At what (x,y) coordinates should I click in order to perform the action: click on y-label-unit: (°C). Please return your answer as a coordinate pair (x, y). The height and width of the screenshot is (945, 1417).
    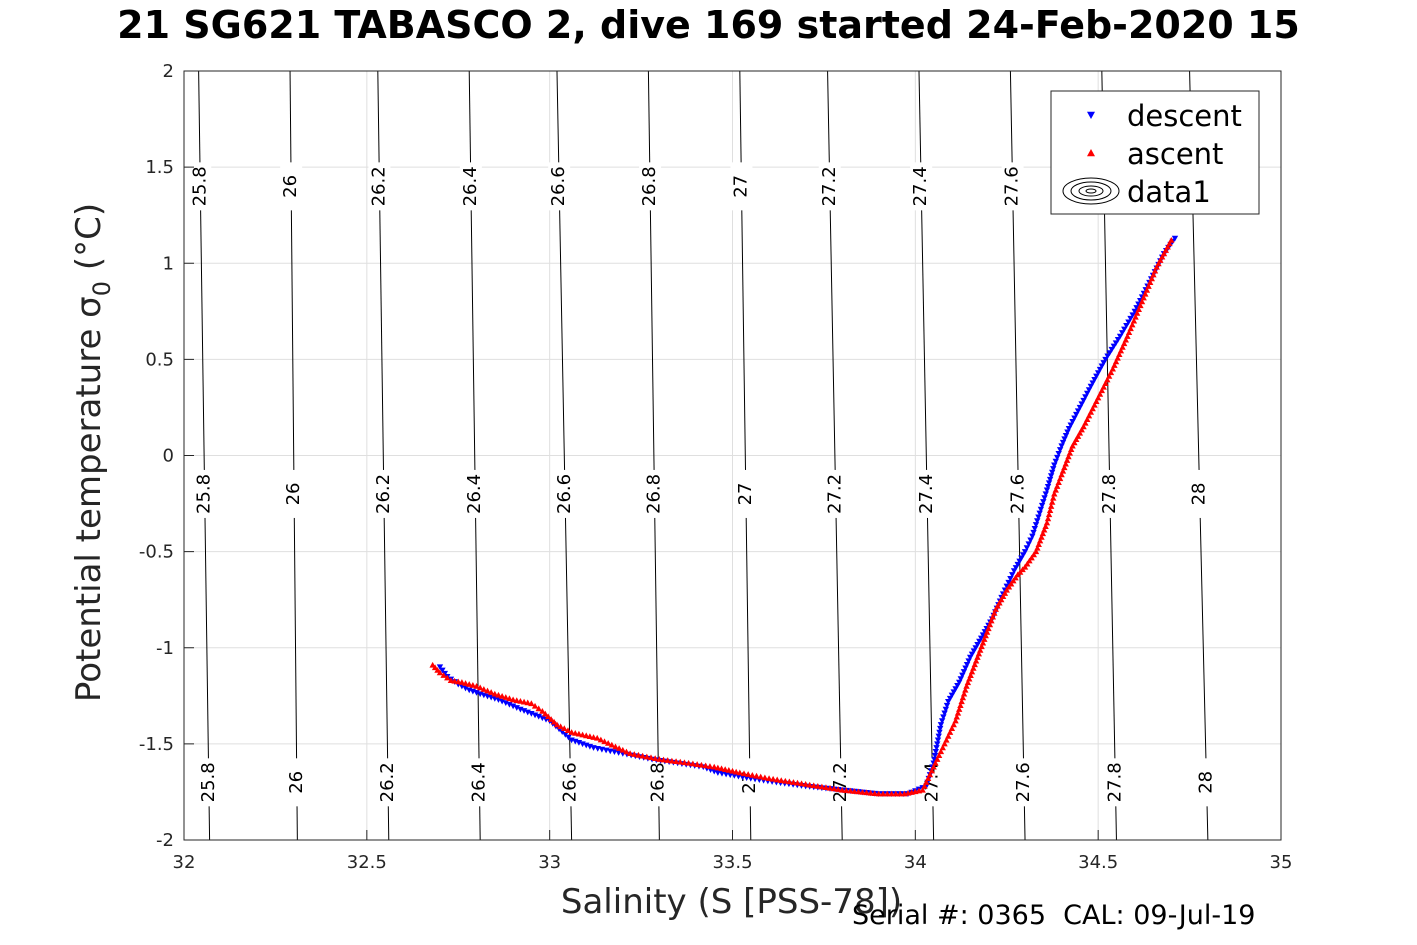
    Looking at the image, I should click on (89, 242).